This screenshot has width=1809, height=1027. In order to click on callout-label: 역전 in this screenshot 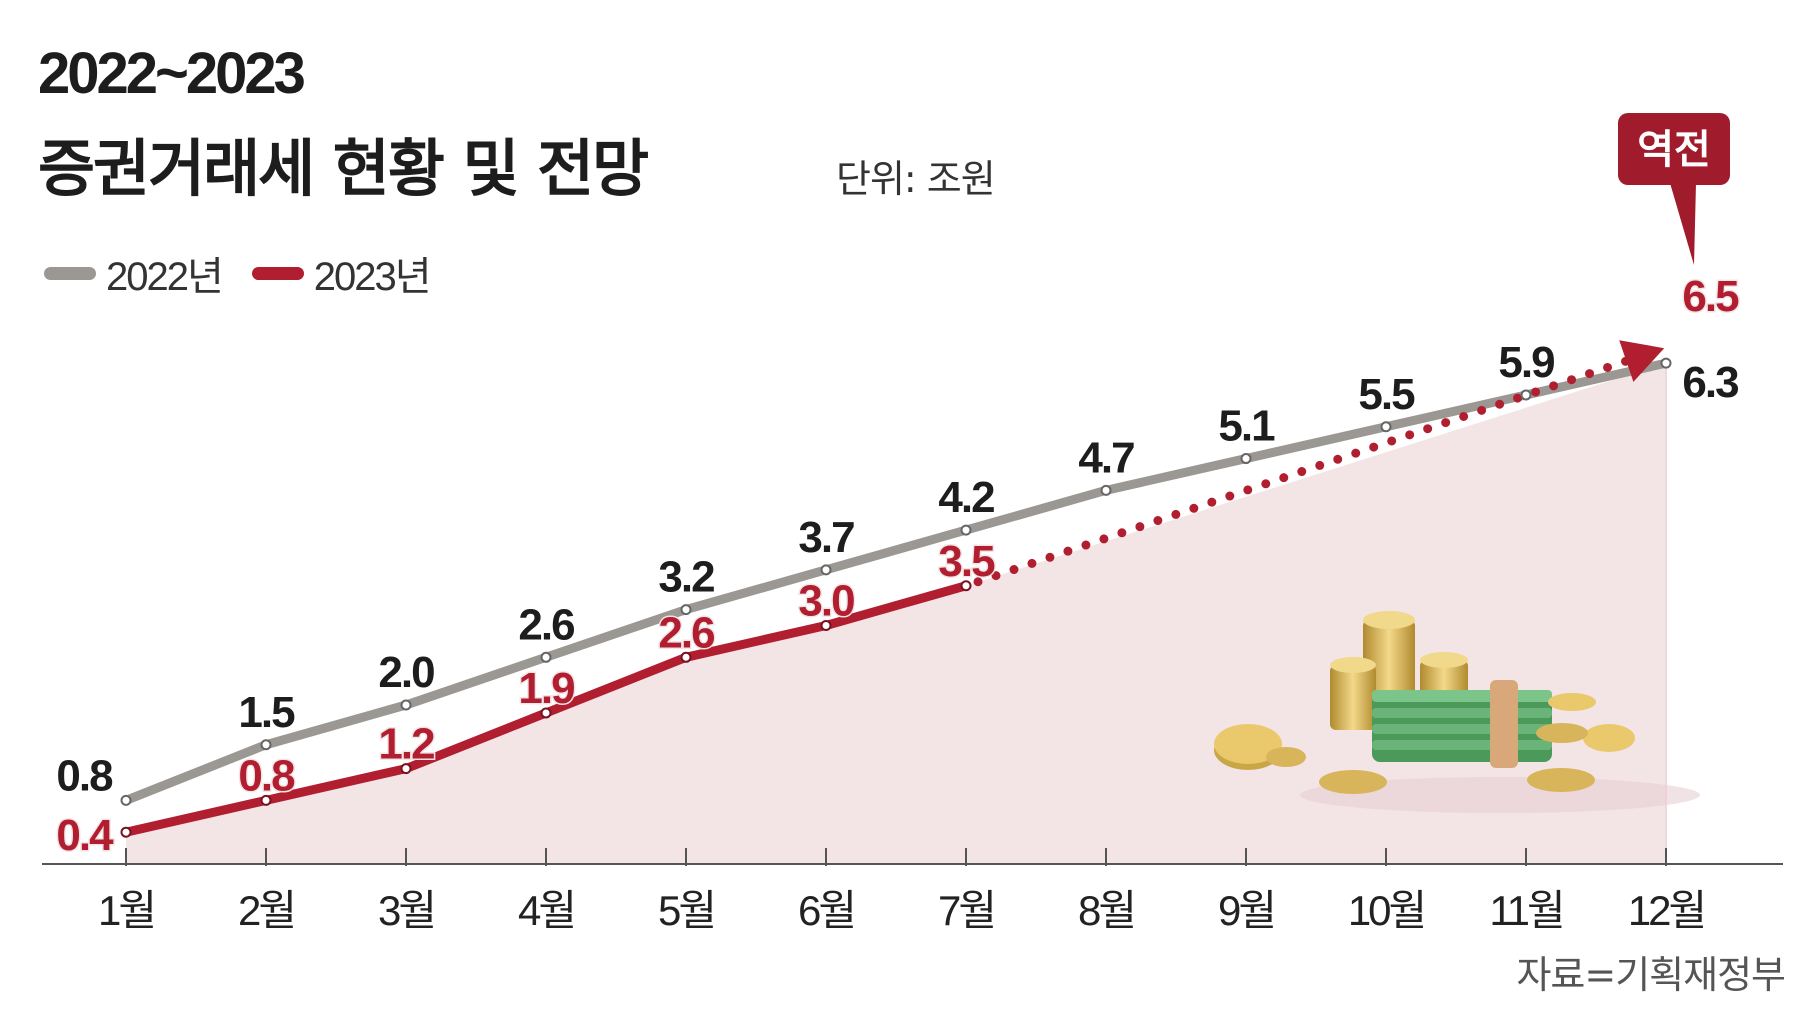, I will do `click(1674, 150)`.